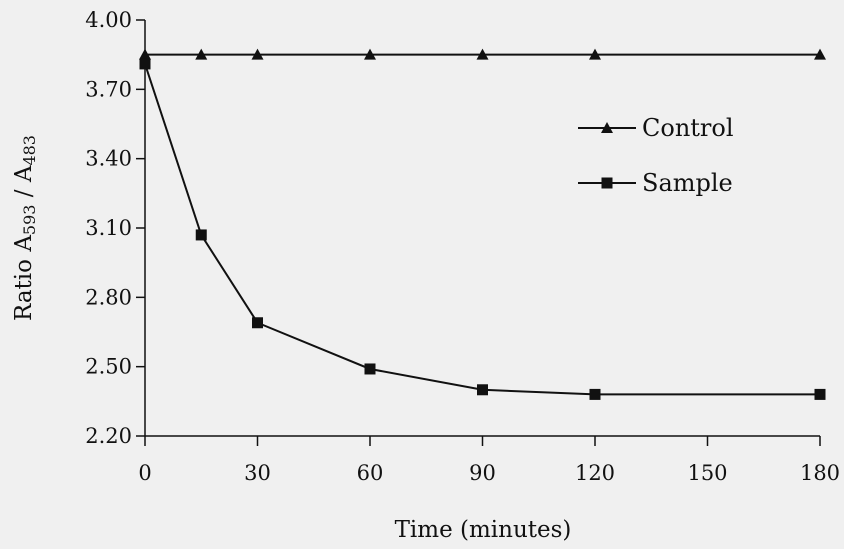 The width and height of the screenshot is (844, 549). What do you see at coordinates (687, 183) in the screenshot?
I see `legend-sample-label: Sample` at bounding box center [687, 183].